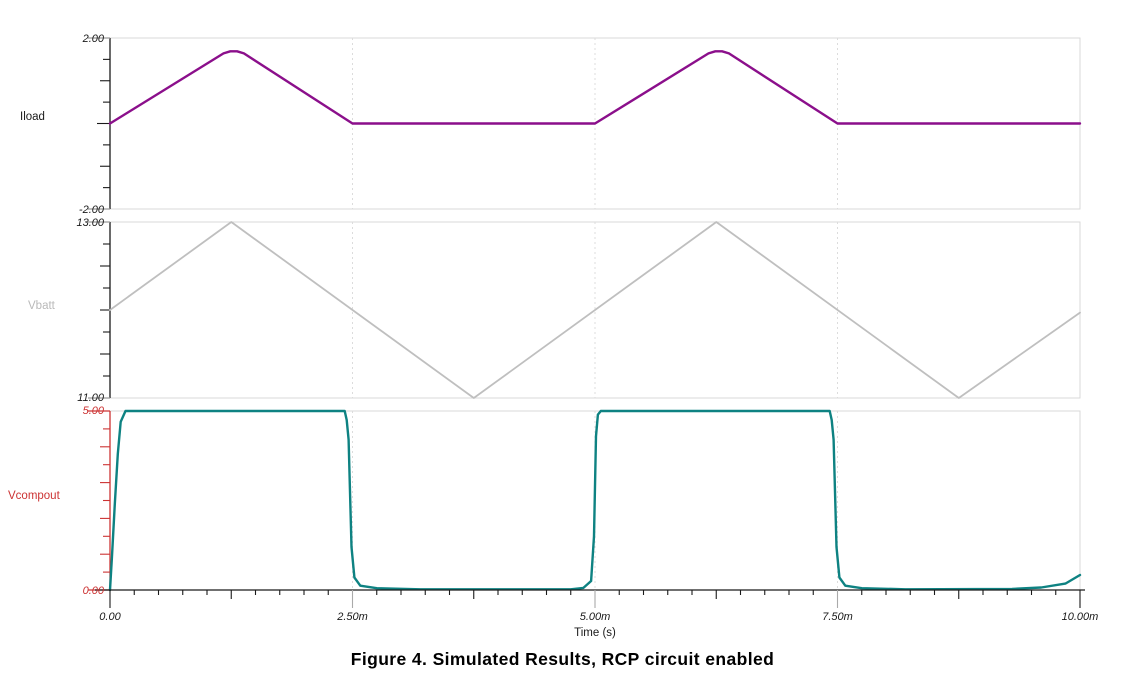  I want to click on trace-label-iload: Iload, so click(32, 117).